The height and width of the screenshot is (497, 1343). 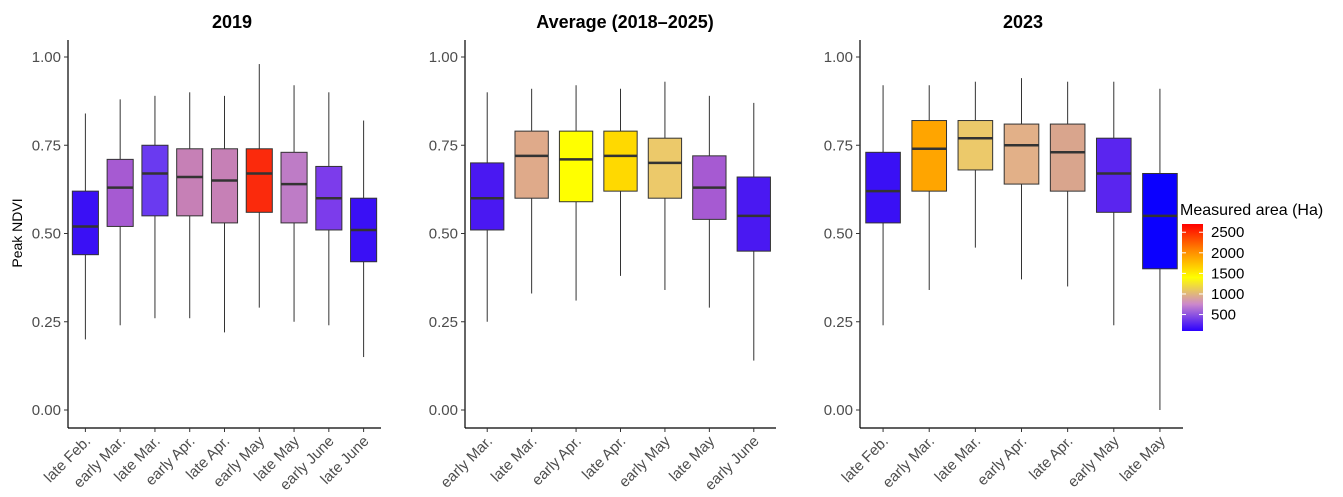 What do you see at coordinates (1251, 210) in the screenshot?
I see `legend-title: Measured area (Ha)` at bounding box center [1251, 210].